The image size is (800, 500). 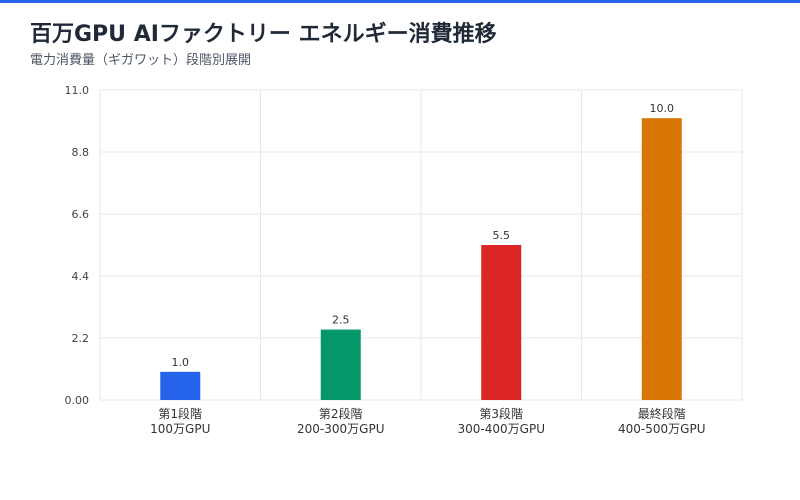 What do you see at coordinates (661, 429) in the screenshot?
I see `x-category-label: 400-500万GPU` at bounding box center [661, 429].